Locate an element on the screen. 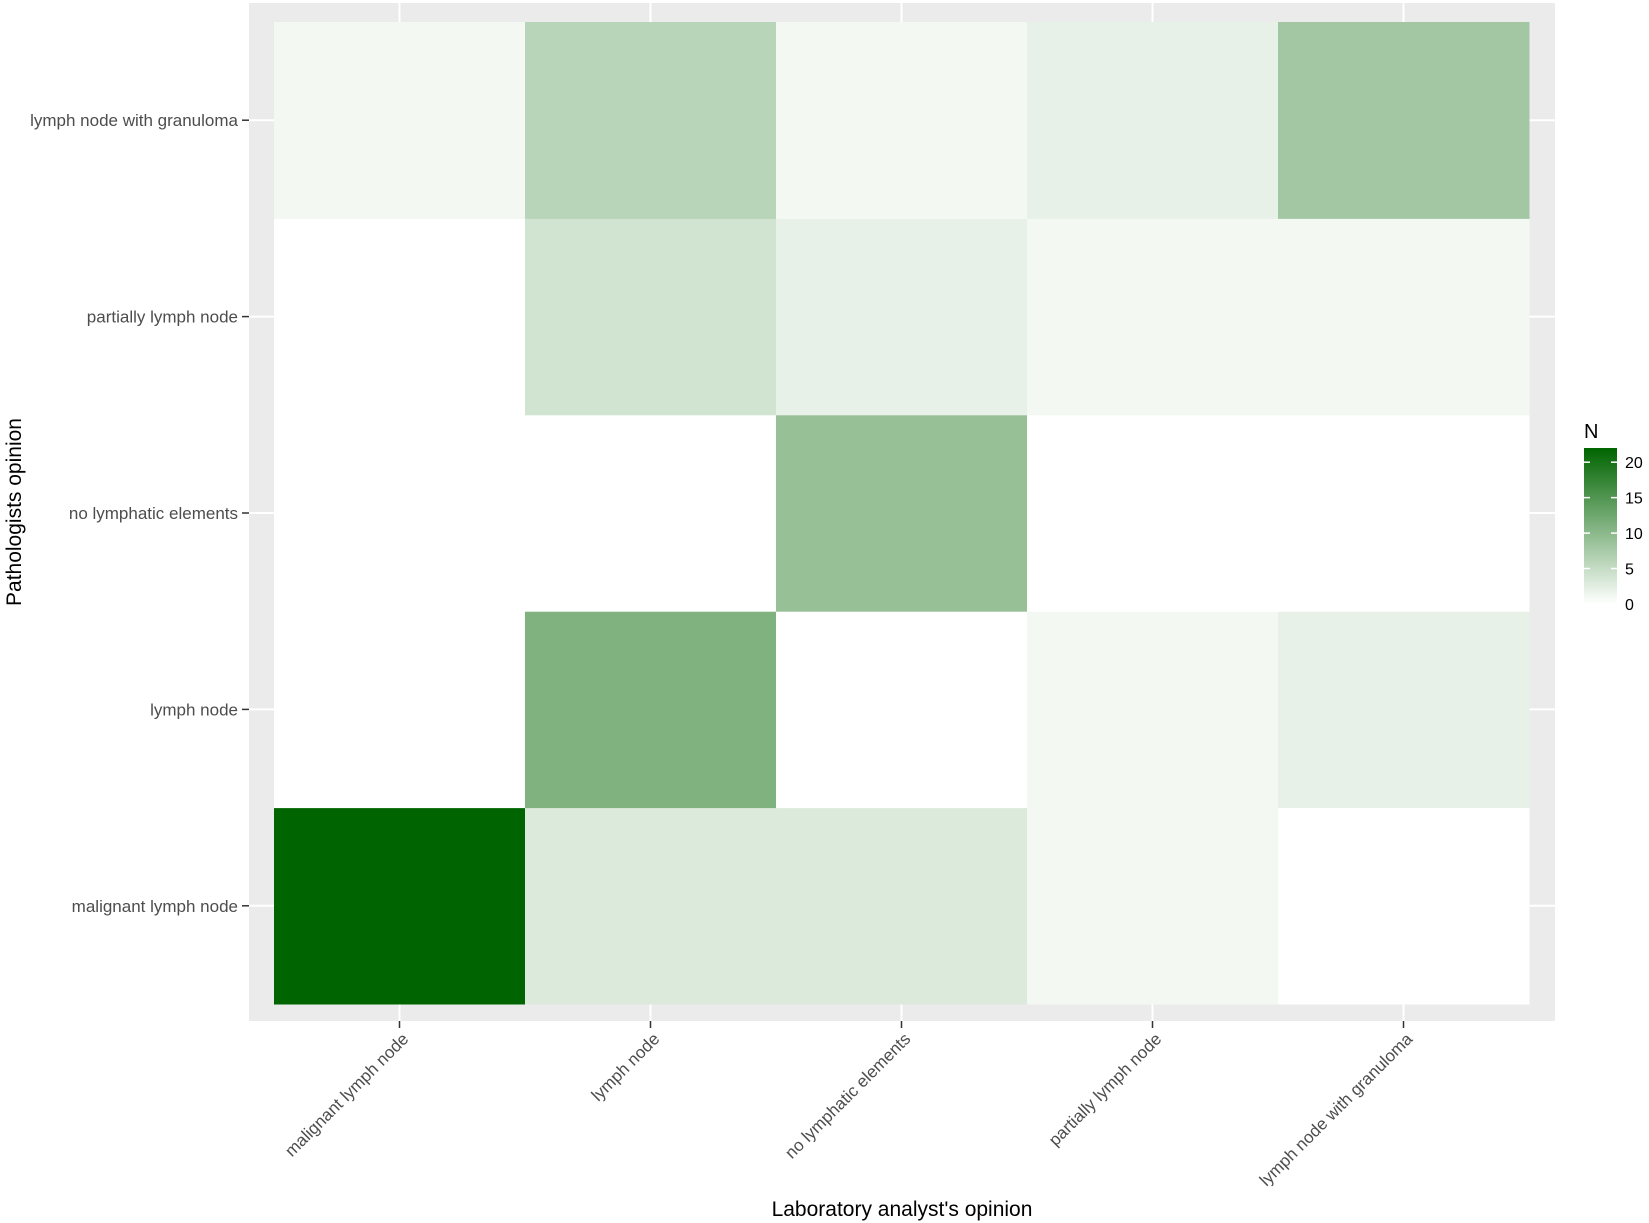 The width and height of the screenshot is (1649, 1223). legend-tick-label: 10 is located at coordinates (1634, 534).